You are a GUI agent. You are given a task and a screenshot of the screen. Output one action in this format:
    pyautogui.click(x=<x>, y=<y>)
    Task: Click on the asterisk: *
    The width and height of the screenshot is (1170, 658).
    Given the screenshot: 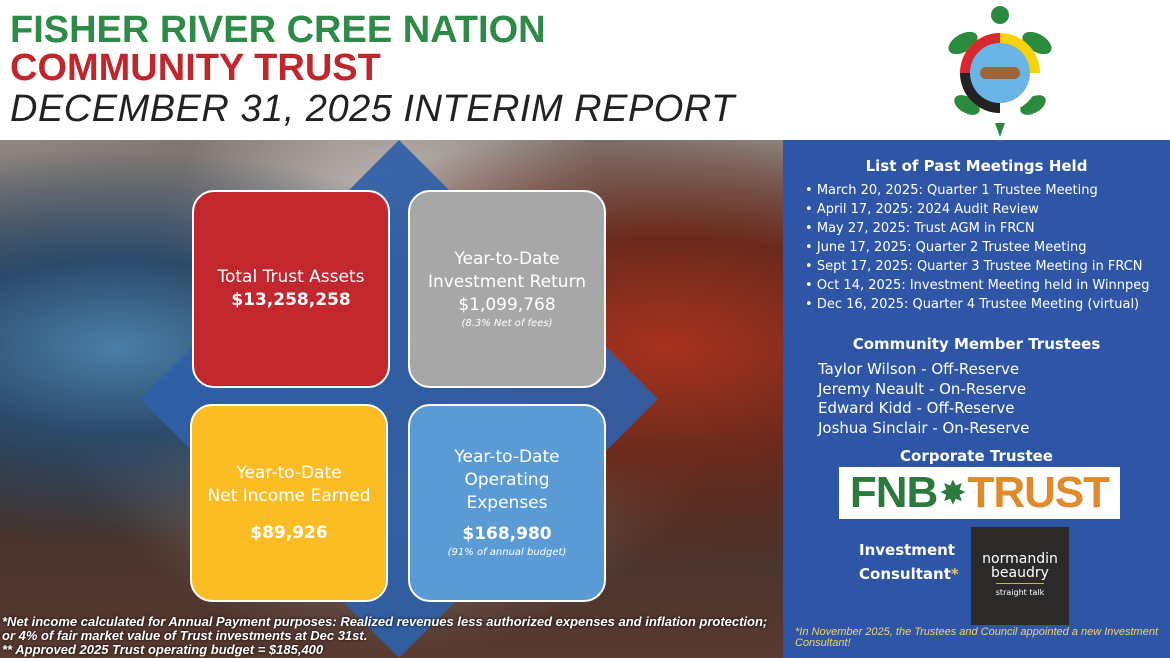 What is the action you would take?
    pyautogui.click(x=954, y=574)
    